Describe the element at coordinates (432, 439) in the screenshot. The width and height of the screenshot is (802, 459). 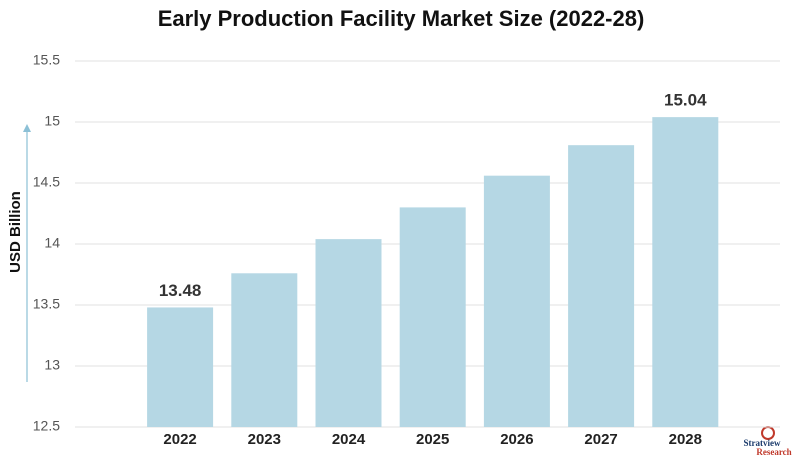
I see `x-tick-label: 2025` at that location.